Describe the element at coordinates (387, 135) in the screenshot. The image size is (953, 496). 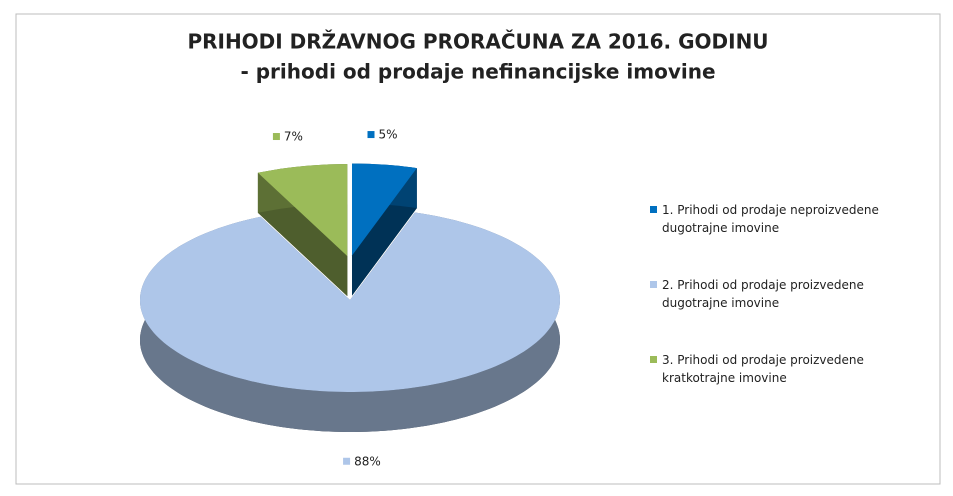
I see `data-label: 5%` at that location.